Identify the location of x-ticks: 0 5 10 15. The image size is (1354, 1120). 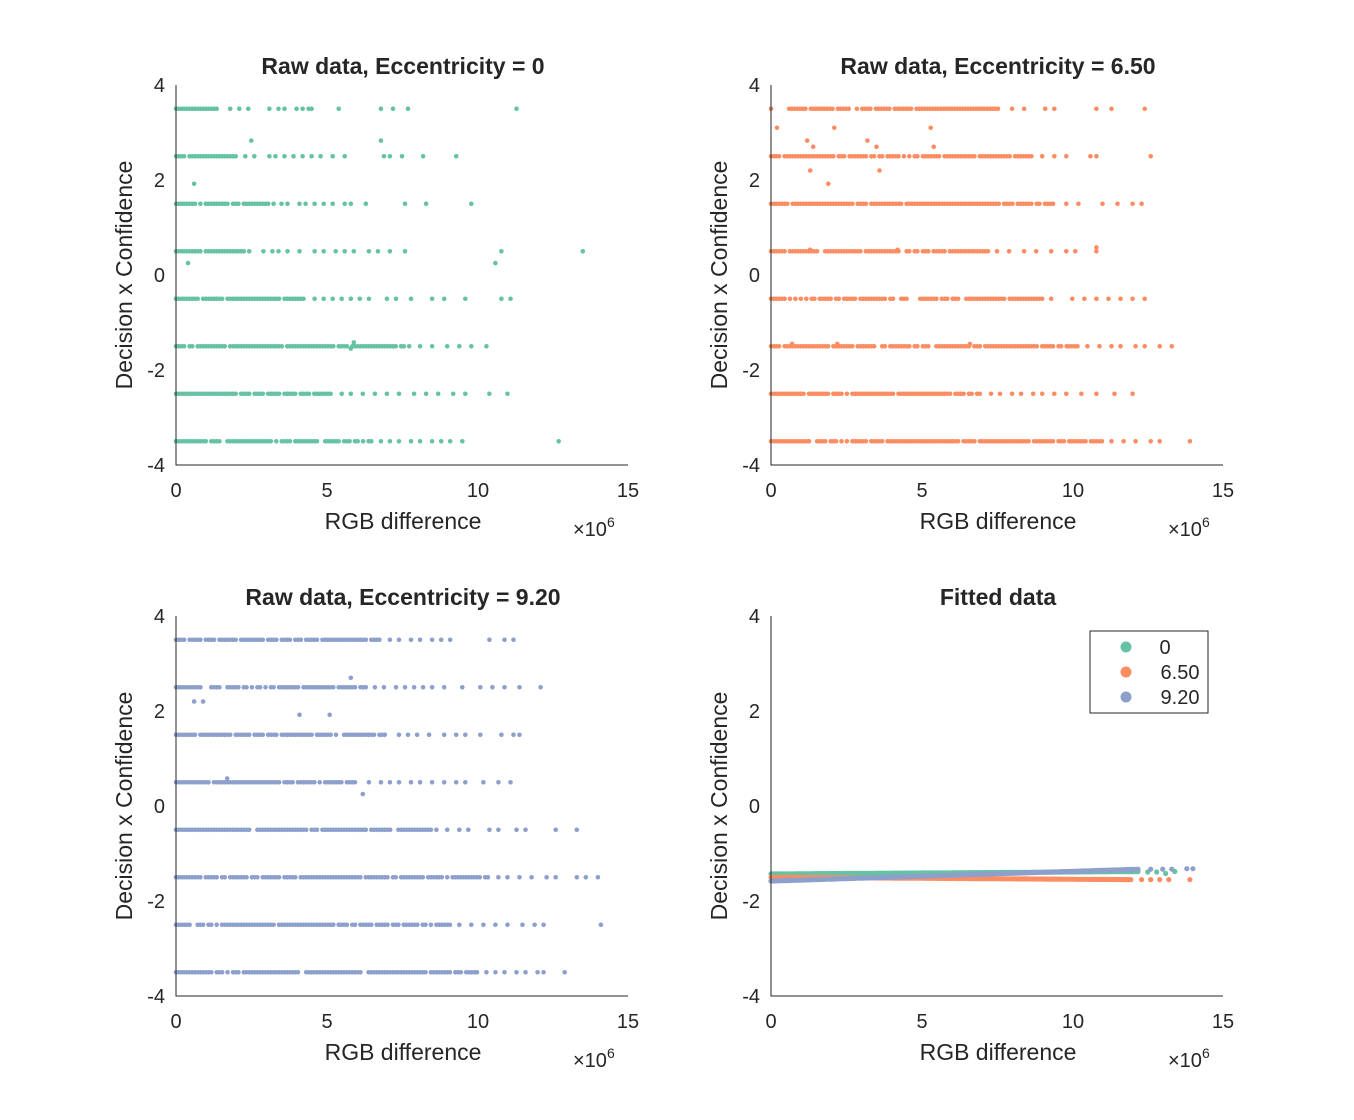
(999, 1022).